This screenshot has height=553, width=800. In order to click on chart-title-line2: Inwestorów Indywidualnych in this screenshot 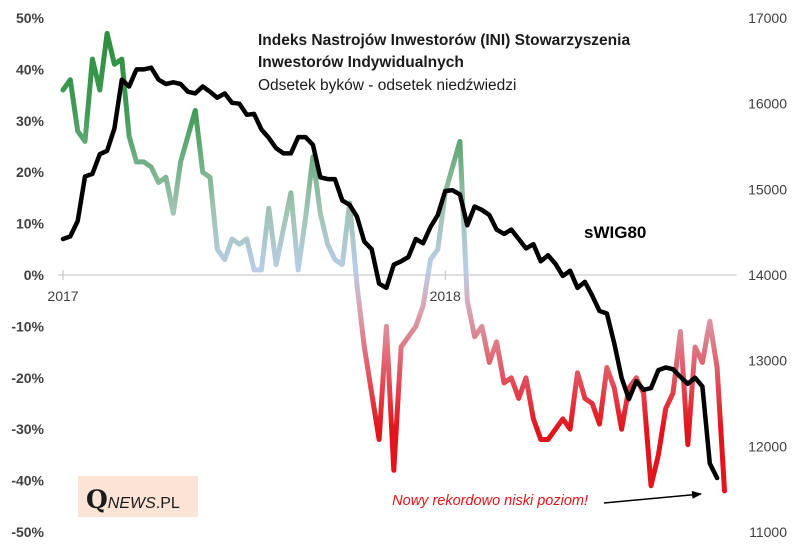, I will do `click(361, 62)`.